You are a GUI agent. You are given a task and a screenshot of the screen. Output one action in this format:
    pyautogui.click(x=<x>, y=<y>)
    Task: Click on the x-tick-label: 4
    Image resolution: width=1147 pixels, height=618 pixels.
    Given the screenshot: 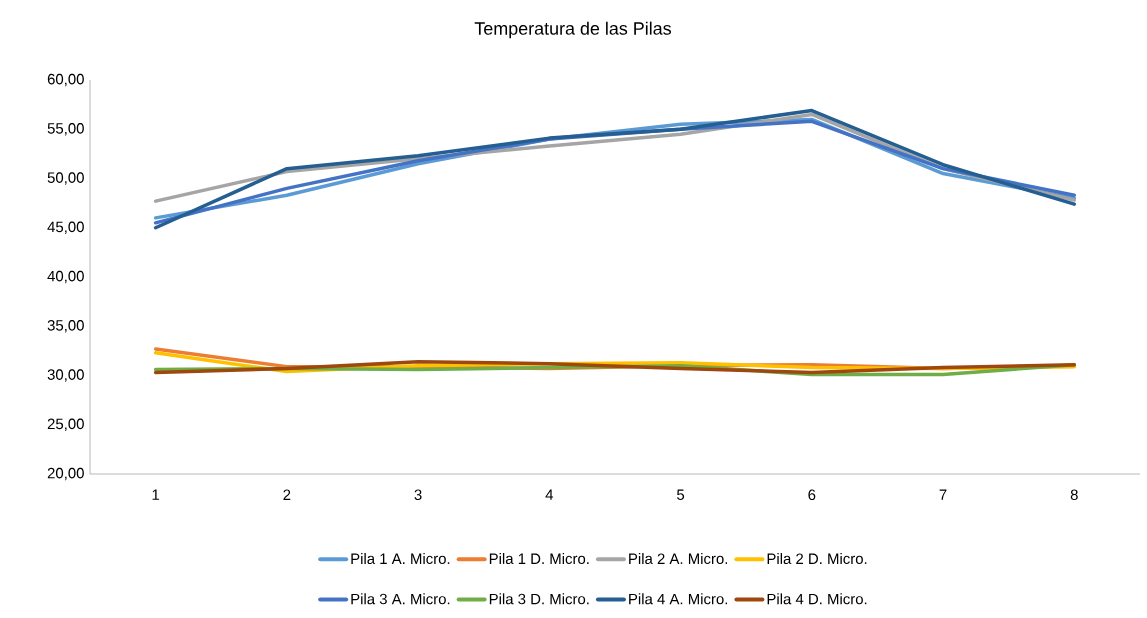 What is the action you would take?
    pyautogui.click(x=549, y=494)
    